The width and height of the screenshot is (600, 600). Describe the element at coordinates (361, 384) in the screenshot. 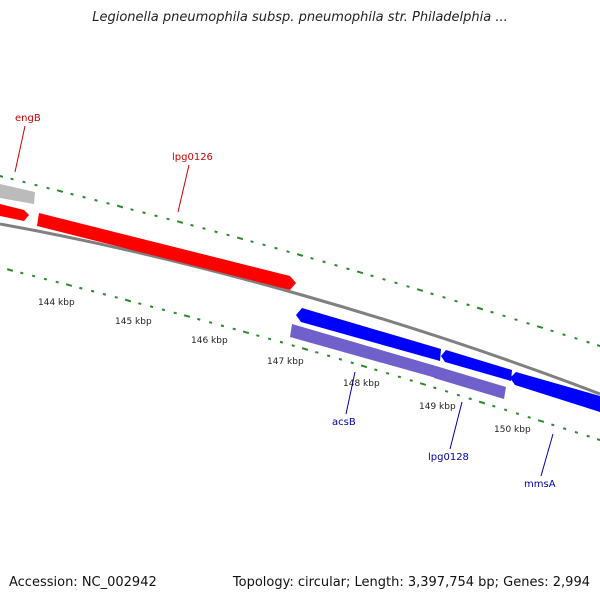

I see `tick-label: 148 kbp` at that location.